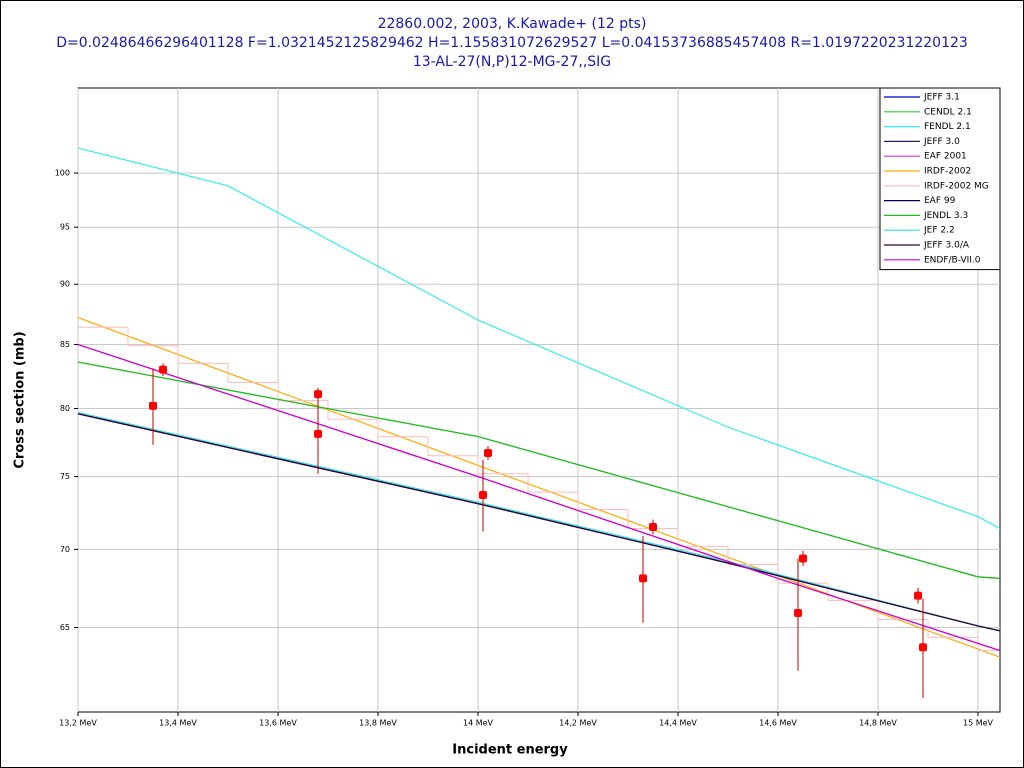 Image resolution: width=1024 pixels, height=768 pixels. Describe the element at coordinates (947, 127) in the screenshot. I see `legend-label: FENDL 2.1` at that location.